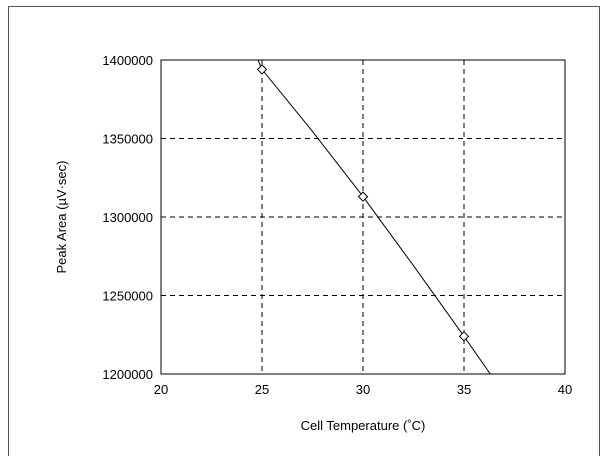  What do you see at coordinates (464, 389) in the screenshot?
I see `x-tick-label: 35` at bounding box center [464, 389].